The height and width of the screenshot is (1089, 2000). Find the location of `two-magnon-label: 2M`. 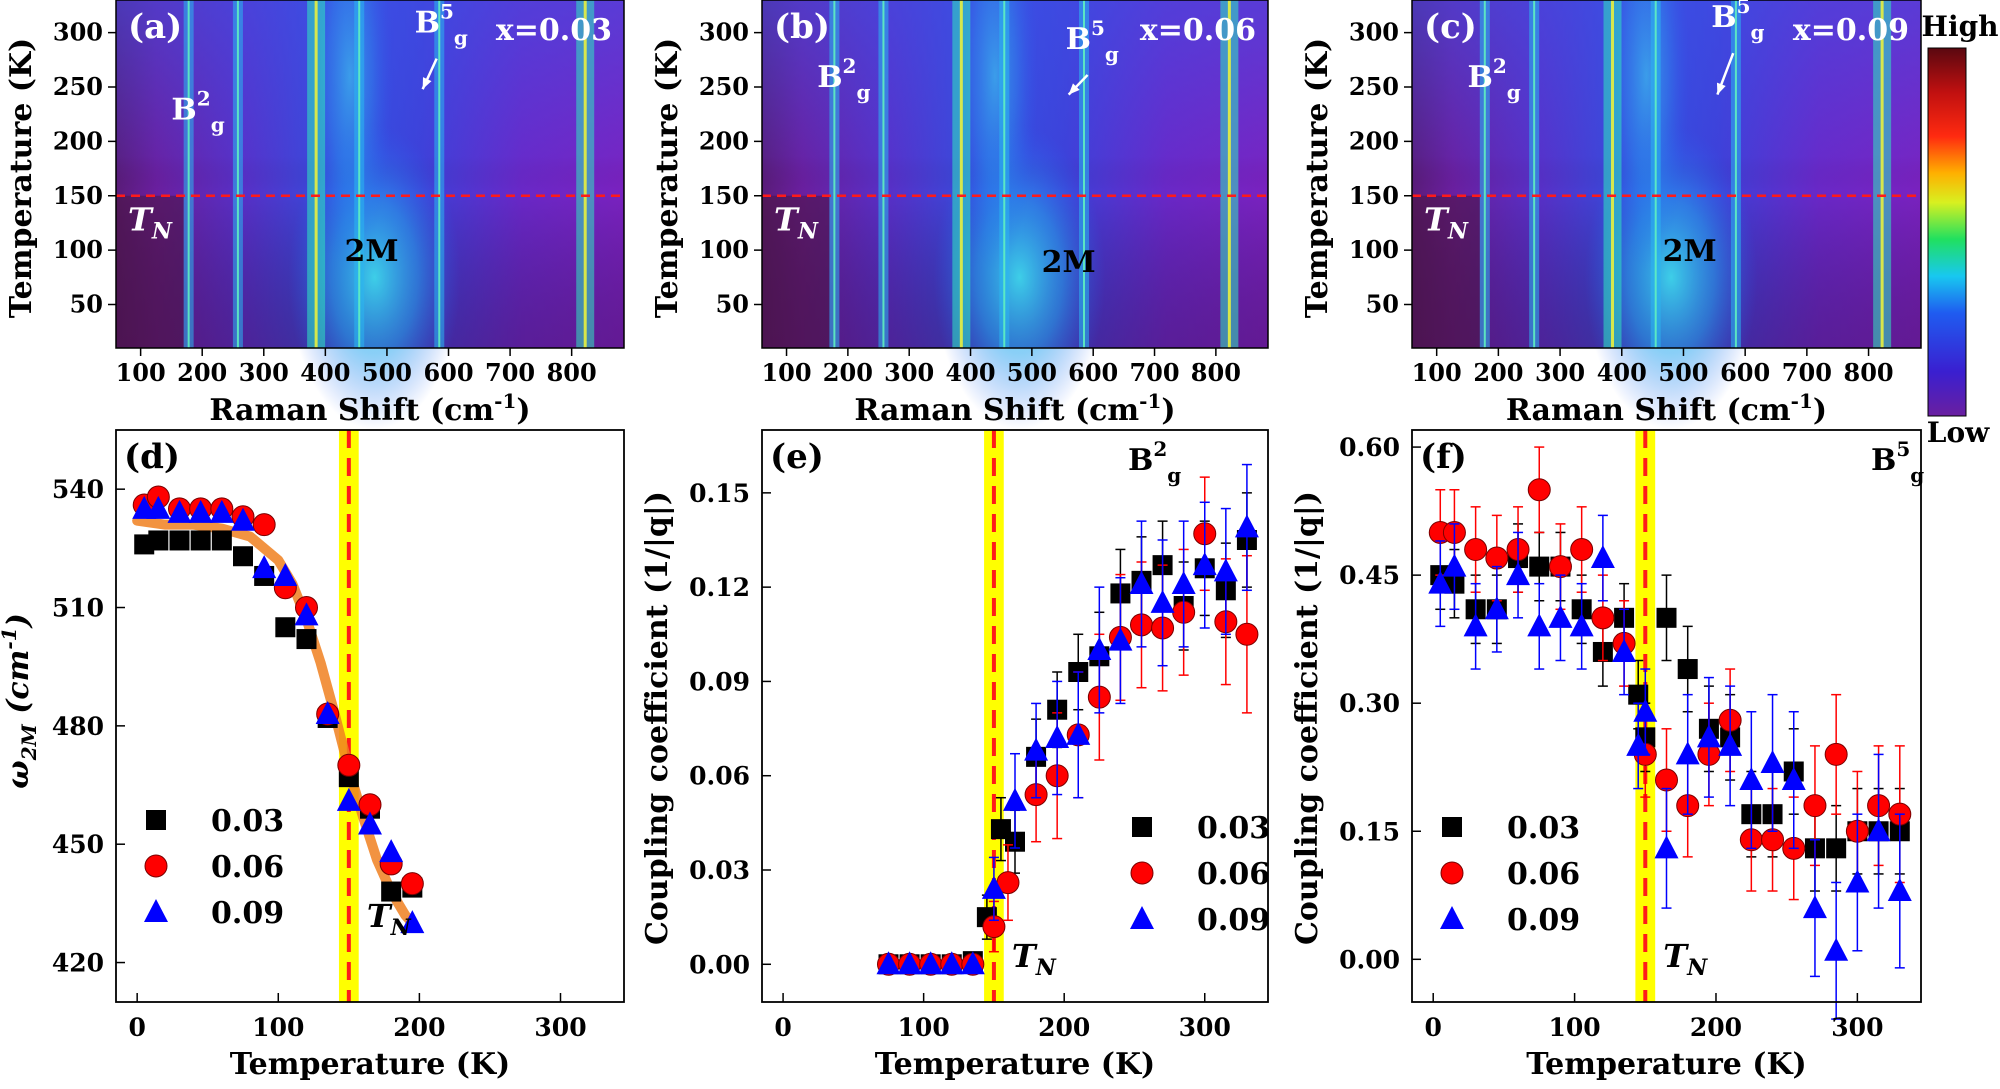

two-magnon-label: 2M is located at coordinates (1069, 262).